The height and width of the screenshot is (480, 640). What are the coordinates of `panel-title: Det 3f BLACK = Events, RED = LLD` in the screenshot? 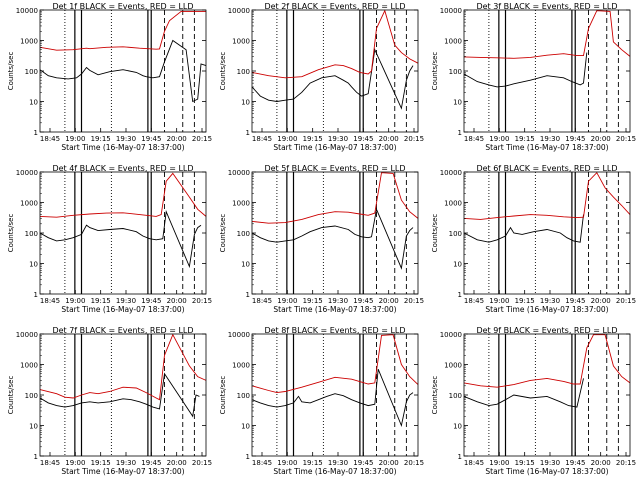 It's located at (546, 6).